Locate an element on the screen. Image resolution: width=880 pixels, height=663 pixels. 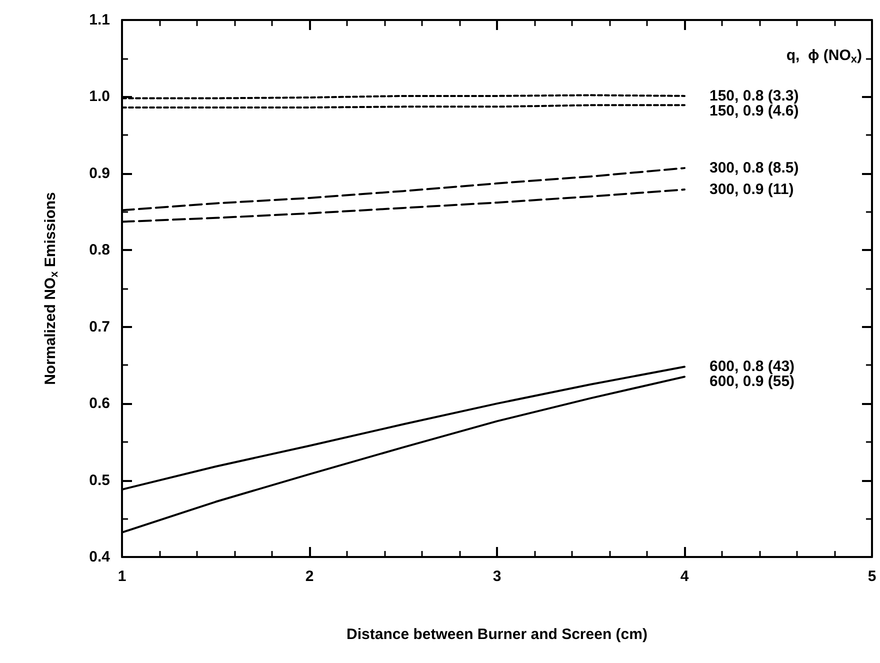
x-tick-label: 1 is located at coordinates (122, 576).